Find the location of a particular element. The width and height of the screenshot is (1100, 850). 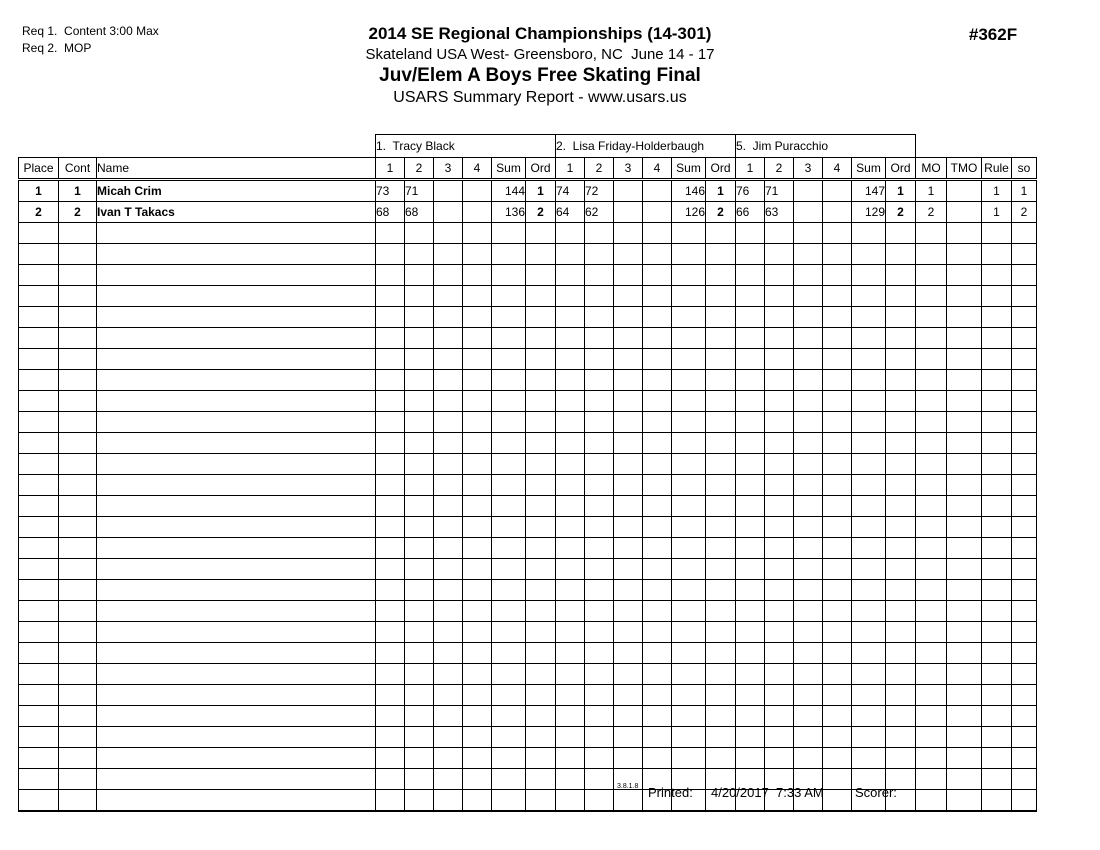

col-header-place: Place is located at coordinates (38, 169).